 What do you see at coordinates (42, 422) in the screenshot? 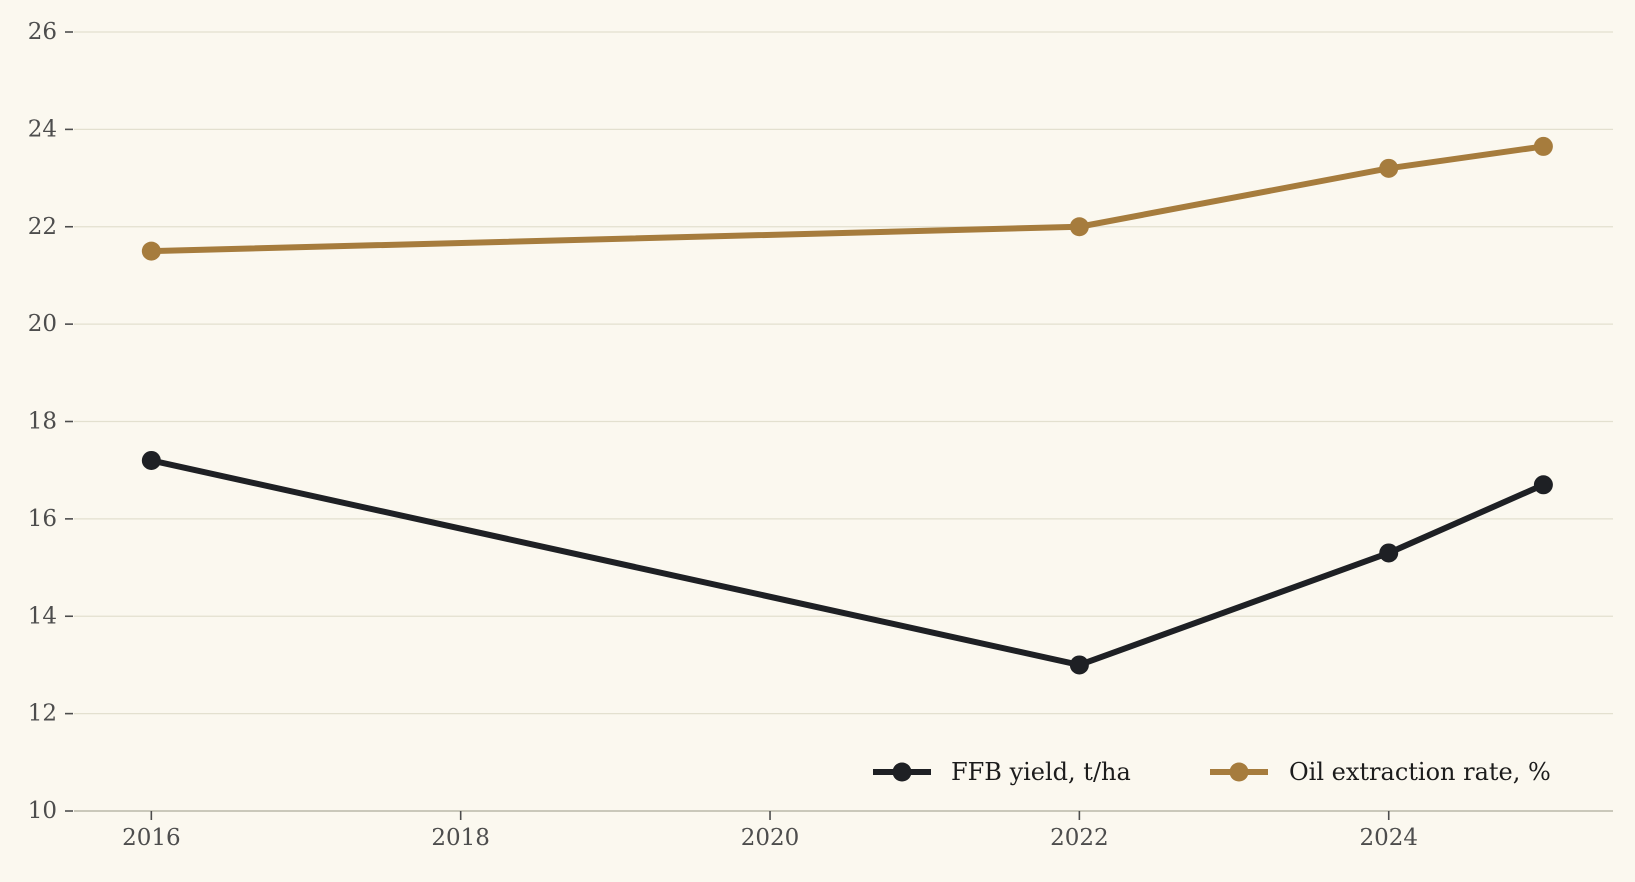
I see `y-tick-label: 18` at bounding box center [42, 422].